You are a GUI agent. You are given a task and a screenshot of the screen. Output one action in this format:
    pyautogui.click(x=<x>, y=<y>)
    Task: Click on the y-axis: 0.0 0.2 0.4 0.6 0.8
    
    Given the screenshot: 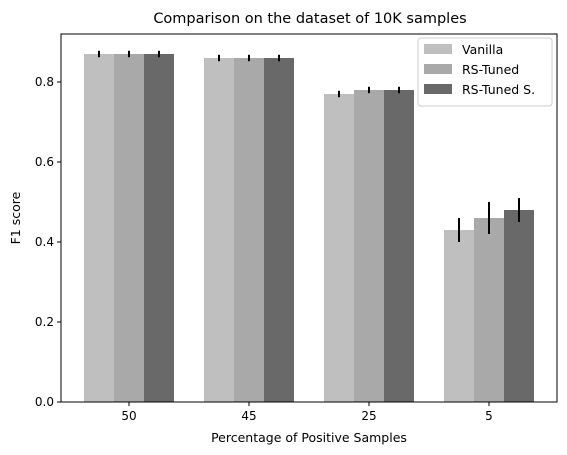 What is the action you would take?
    pyautogui.click(x=48, y=242)
    